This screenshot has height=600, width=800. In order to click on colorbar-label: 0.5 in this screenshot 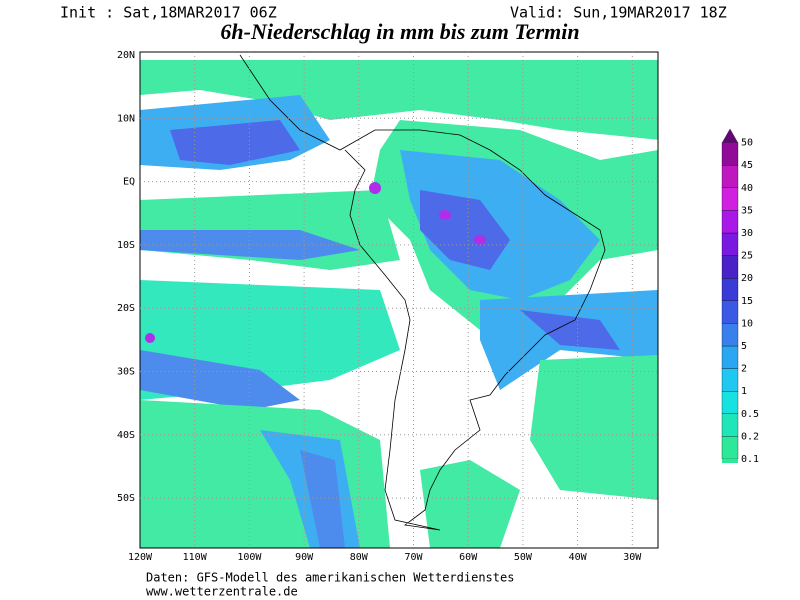, I will do `click(750, 414)`.